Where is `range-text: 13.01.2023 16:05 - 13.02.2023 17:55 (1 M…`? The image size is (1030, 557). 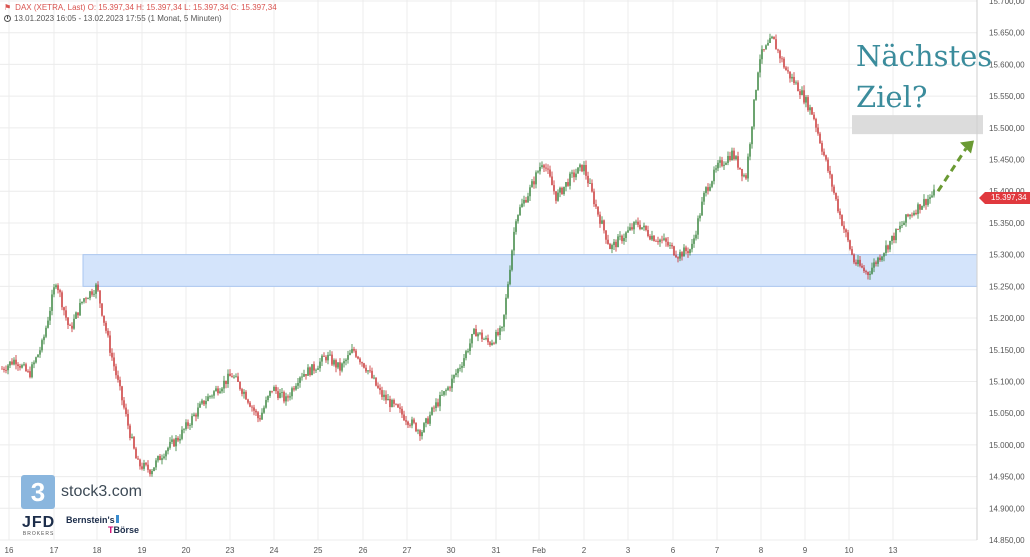
range-text: 13.01.2023 16:05 - 13.02.2023 17:55 (1 M… is located at coordinates (118, 18).